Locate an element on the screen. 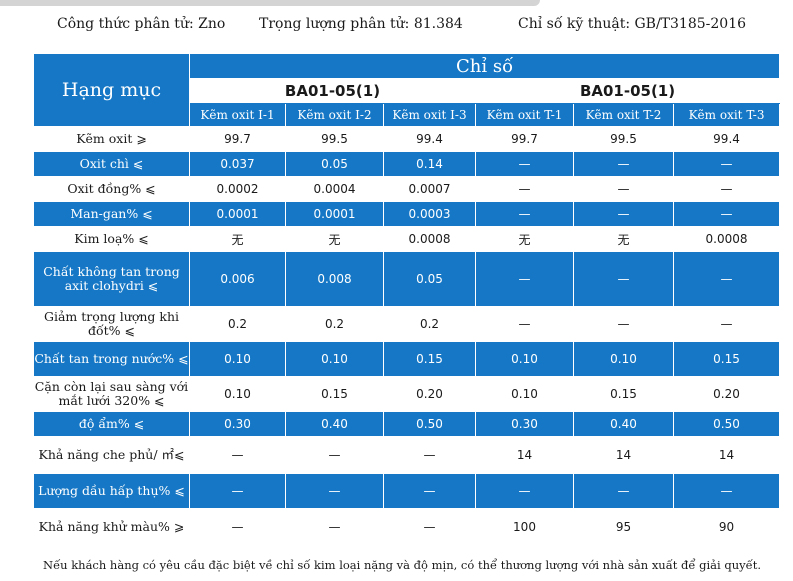 The height and width of the screenshot is (581, 793). top-decor-bar is located at coordinates (270, 3).